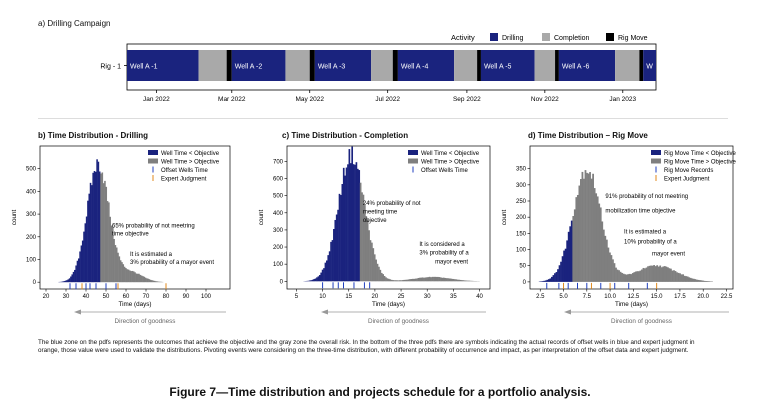 Image resolution: width=760 pixels, height=420 pixels. I want to click on gantt-legend-title: Activity, so click(463, 37).